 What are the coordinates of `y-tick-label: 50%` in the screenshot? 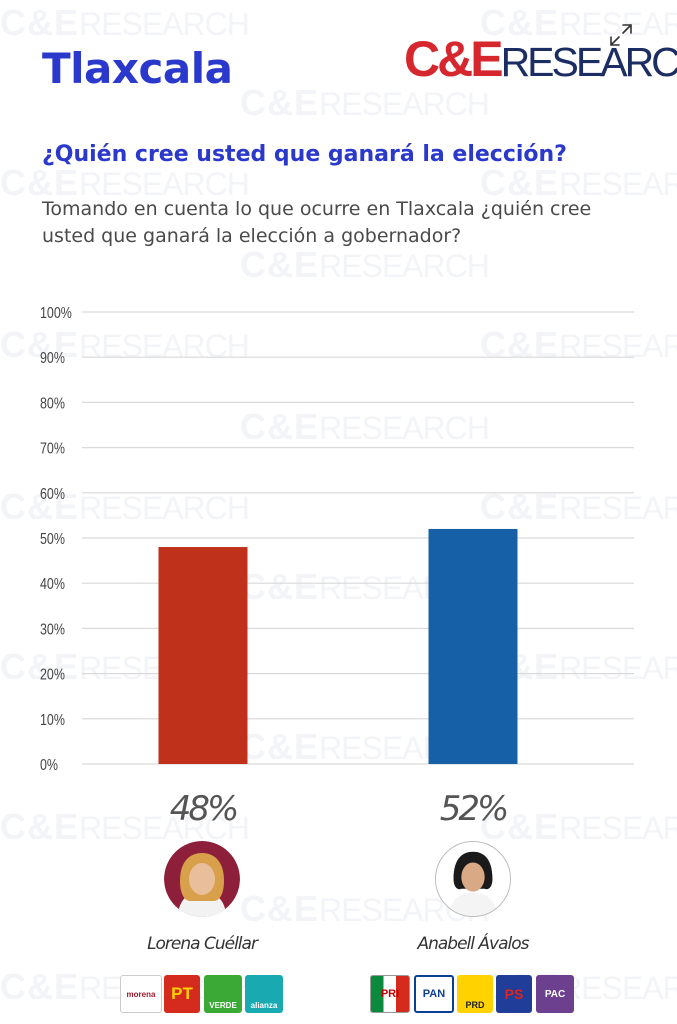 It's located at (52, 540).